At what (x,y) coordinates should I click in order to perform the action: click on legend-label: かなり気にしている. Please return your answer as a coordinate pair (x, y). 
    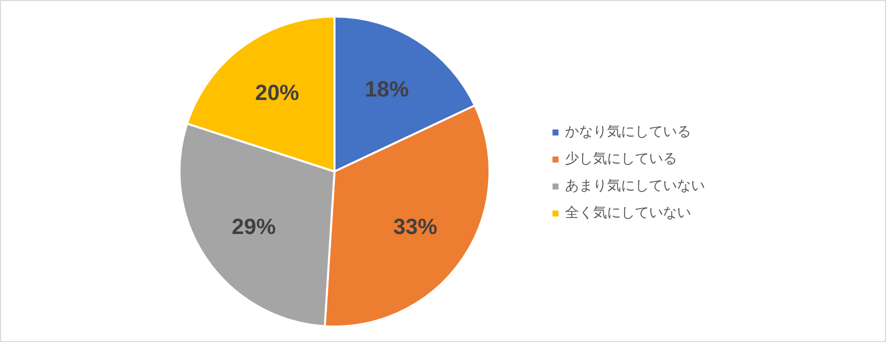
    Looking at the image, I should click on (628, 132).